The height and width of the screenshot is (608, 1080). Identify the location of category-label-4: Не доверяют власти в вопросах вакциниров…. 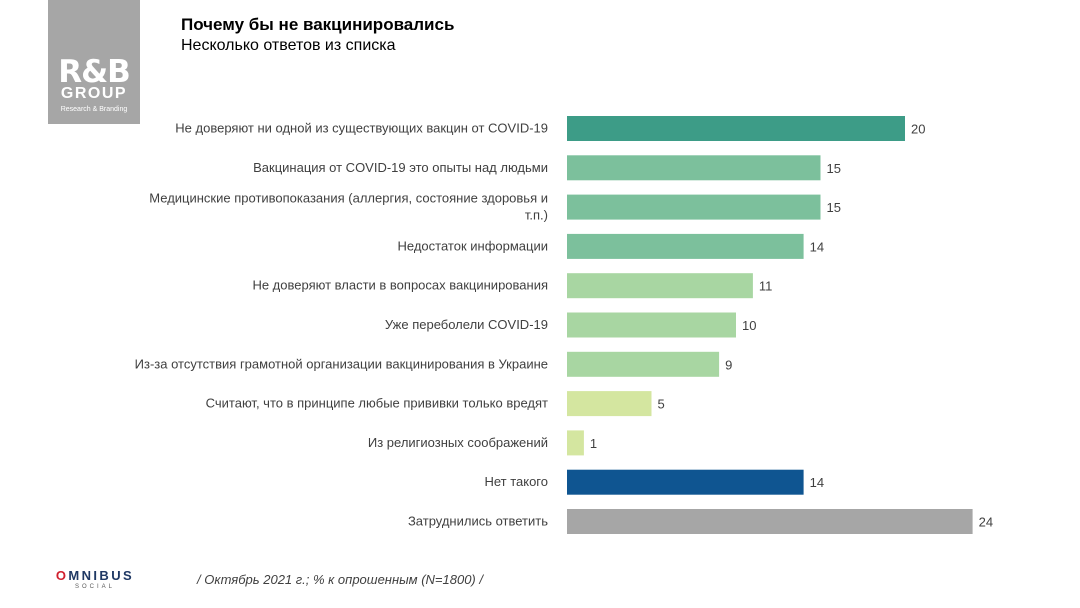
(400, 285).